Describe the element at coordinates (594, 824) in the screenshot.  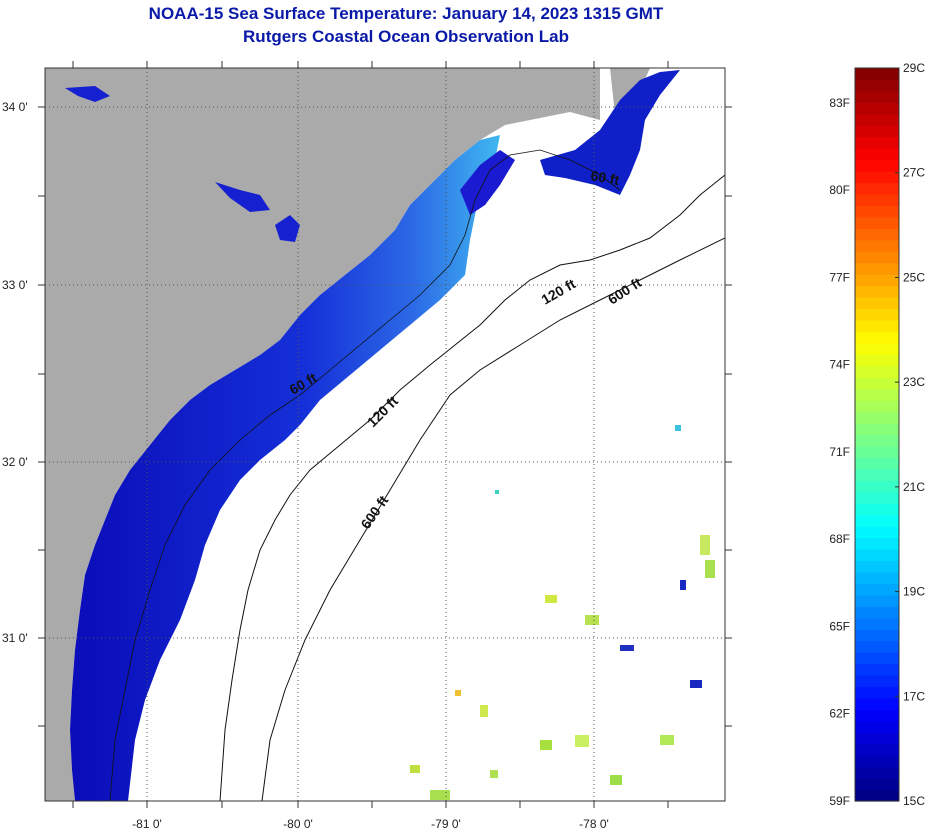
I see `x-tick-label-78: -78 0'` at that location.